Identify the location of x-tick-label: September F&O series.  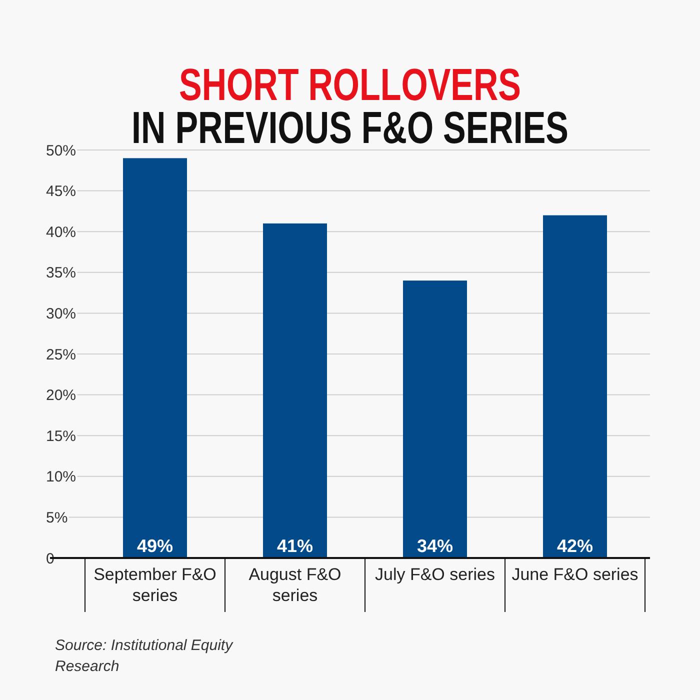
(155, 585).